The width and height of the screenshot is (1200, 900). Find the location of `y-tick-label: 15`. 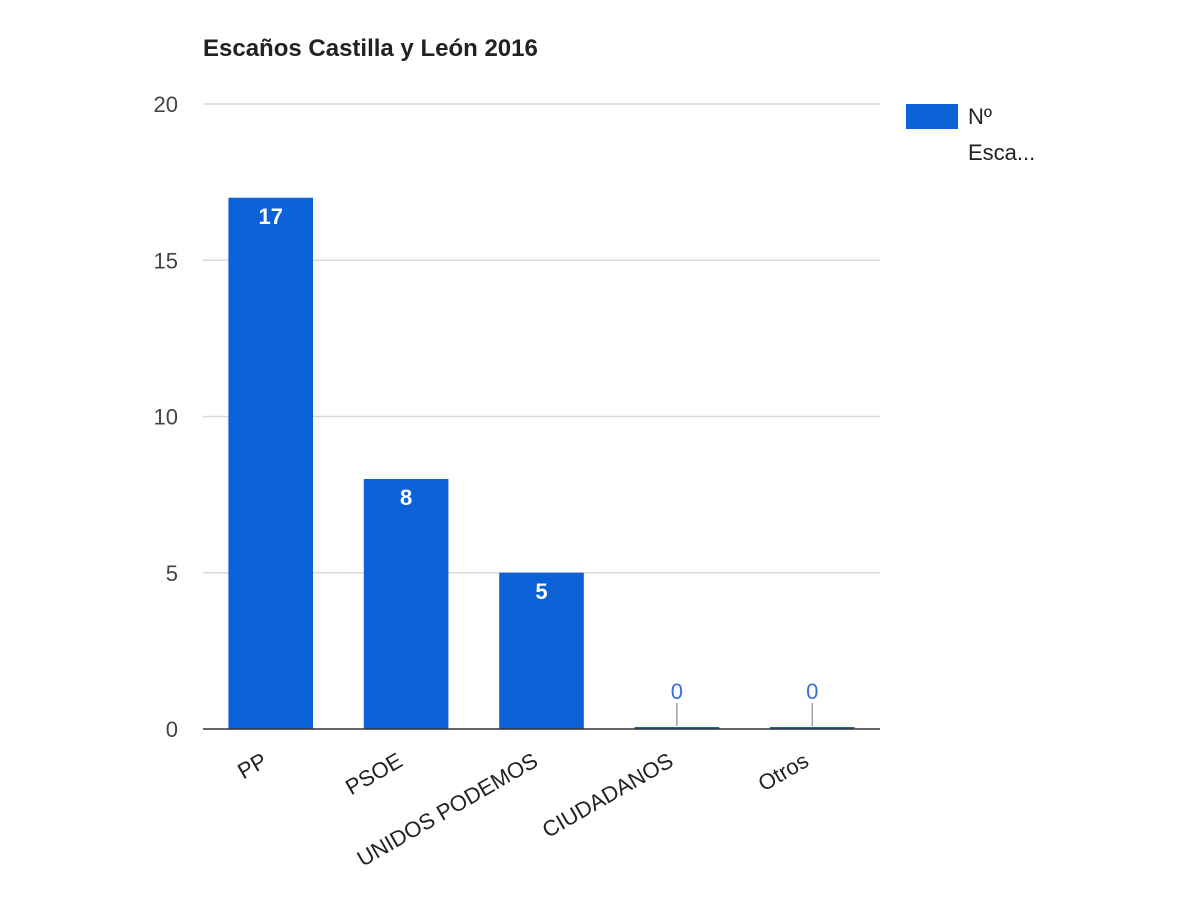

y-tick-label: 15 is located at coordinates (166, 260).